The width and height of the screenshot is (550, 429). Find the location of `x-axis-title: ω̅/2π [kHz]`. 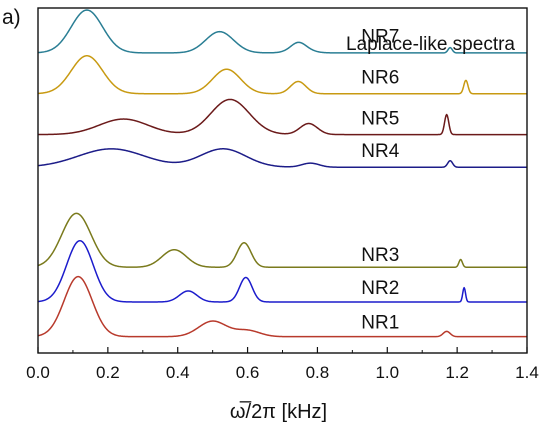

x-axis-title: ω̅/2π [kHz] is located at coordinates (278, 411).